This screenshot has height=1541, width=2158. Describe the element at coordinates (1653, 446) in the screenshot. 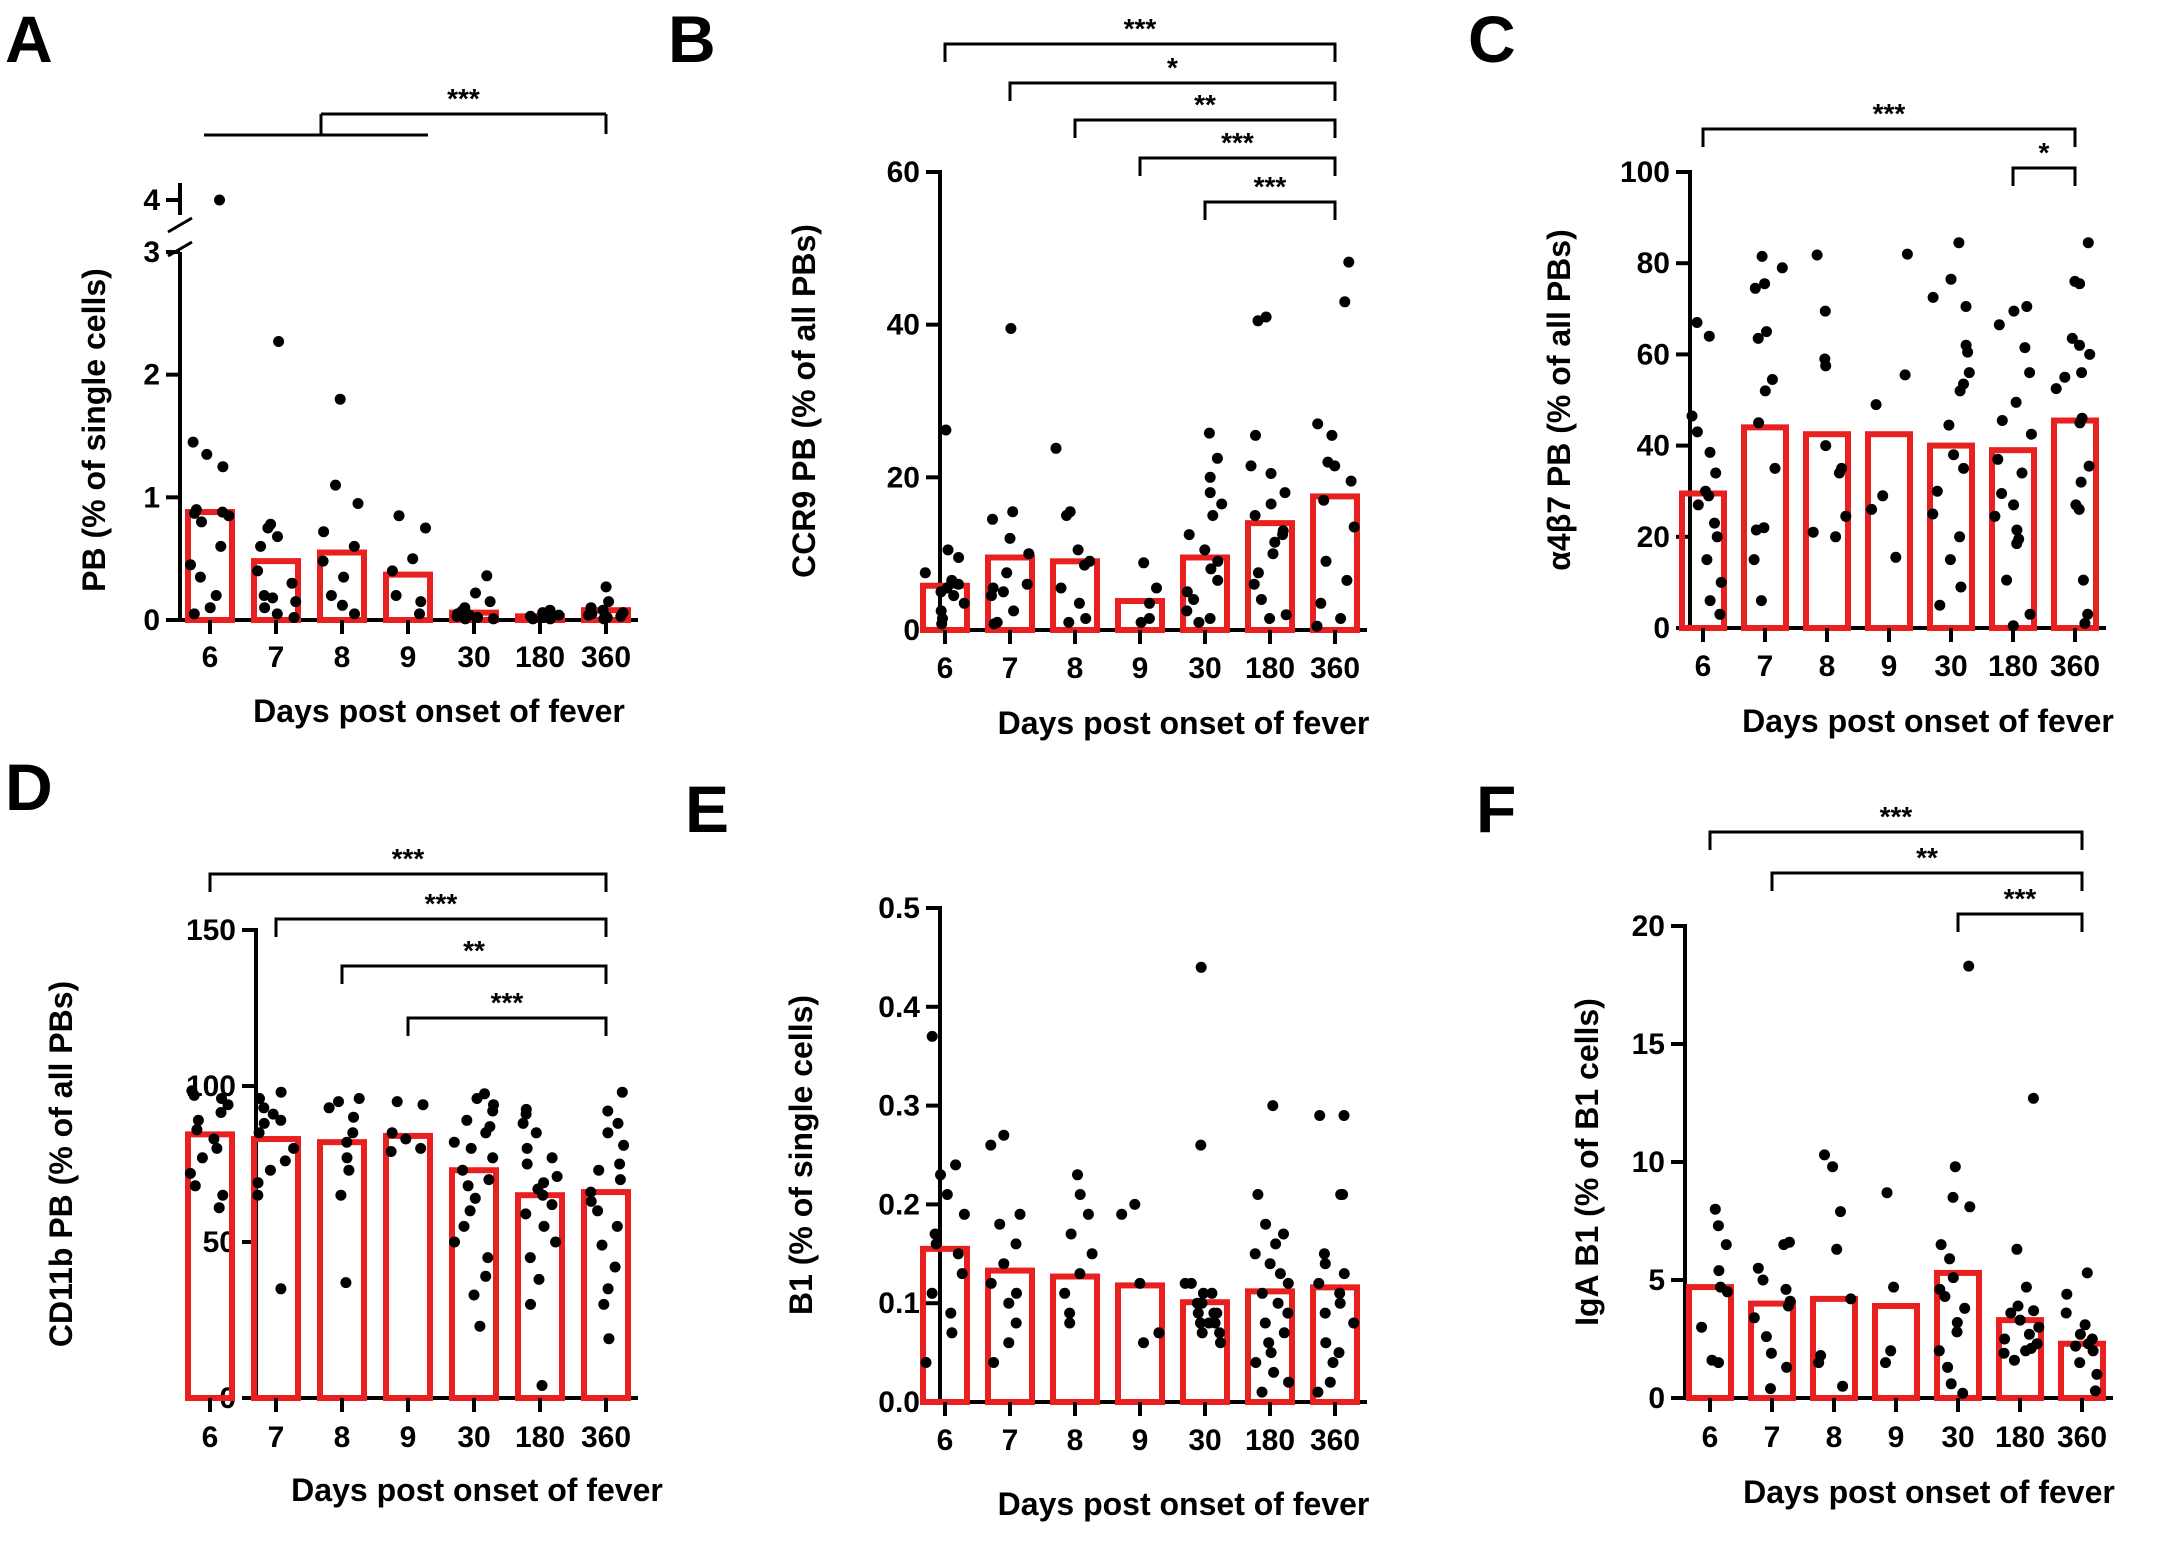

I see `y-tick-label: 40` at that location.